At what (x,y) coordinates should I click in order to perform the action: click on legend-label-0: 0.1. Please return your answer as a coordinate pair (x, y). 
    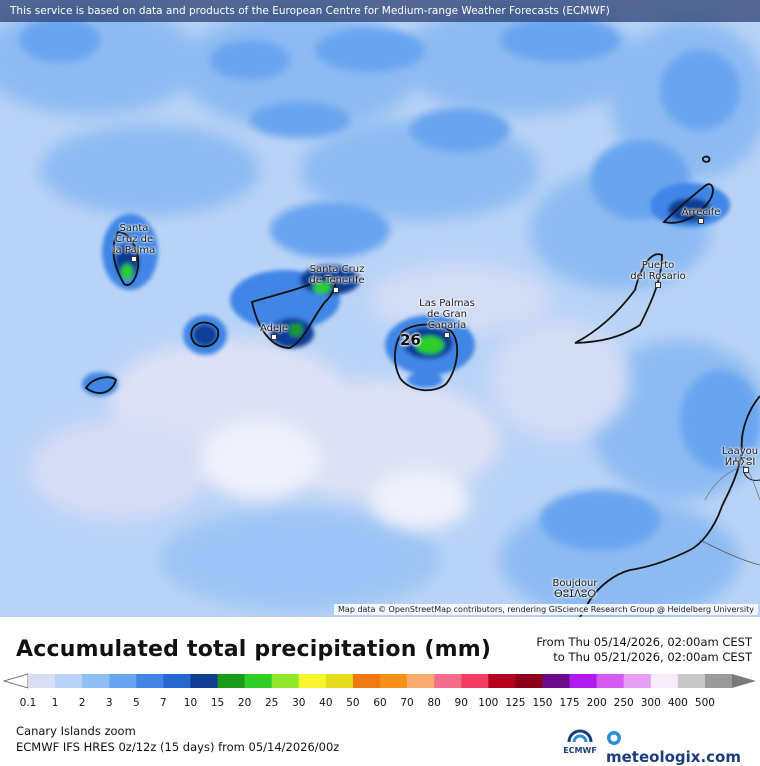
    Looking at the image, I should click on (28, 703).